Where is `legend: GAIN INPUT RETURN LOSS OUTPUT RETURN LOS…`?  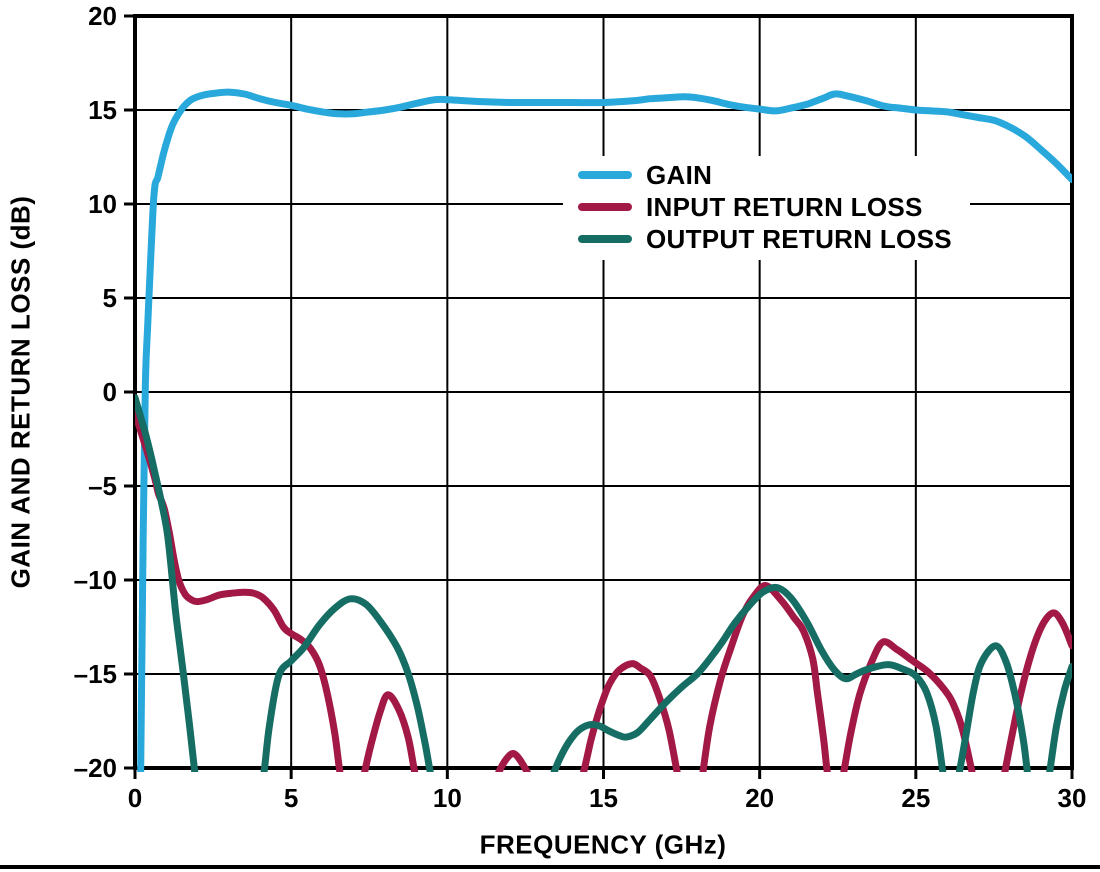 legend: GAIN INPUT RETURN LOSS OUTPUT RETURN LOS… is located at coordinates (766, 208).